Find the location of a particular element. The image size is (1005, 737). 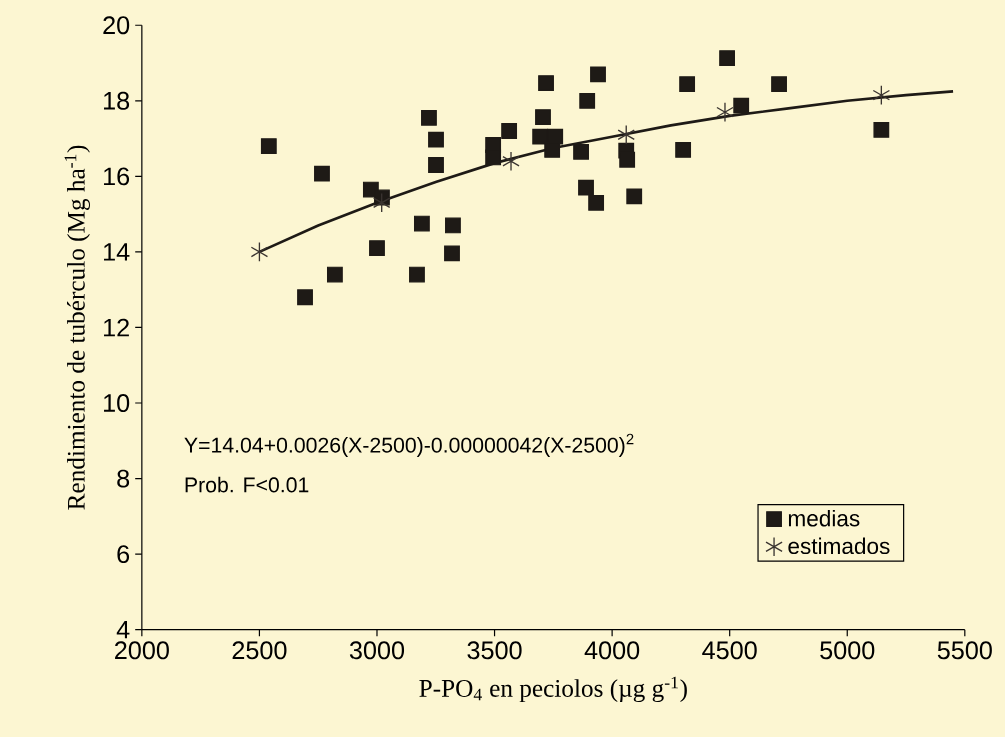

y-tick-label: 18 is located at coordinates (117, 100).